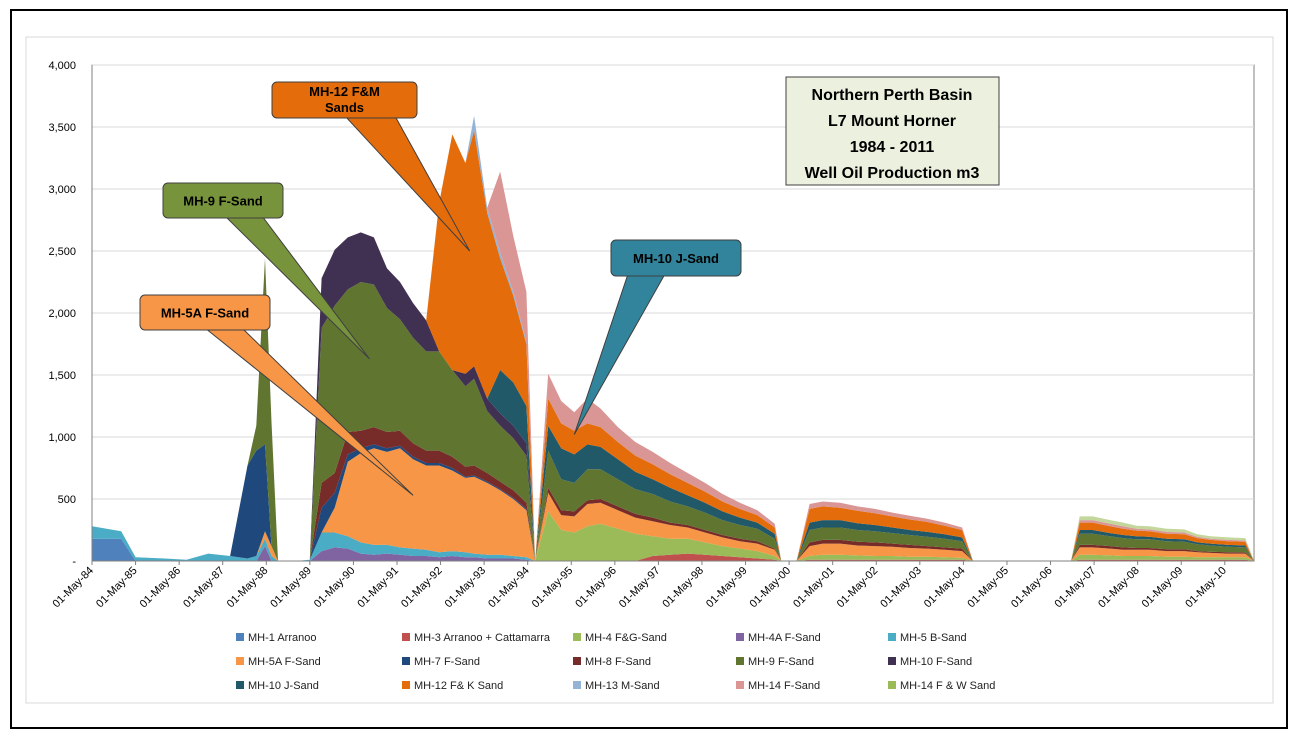 This screenshot has height=740, width=1300. What do you see at coordinates (622, 686) in the screenshot?
I see `legend-label: MH-13 M-Sand` at bounding box center [622, 686].